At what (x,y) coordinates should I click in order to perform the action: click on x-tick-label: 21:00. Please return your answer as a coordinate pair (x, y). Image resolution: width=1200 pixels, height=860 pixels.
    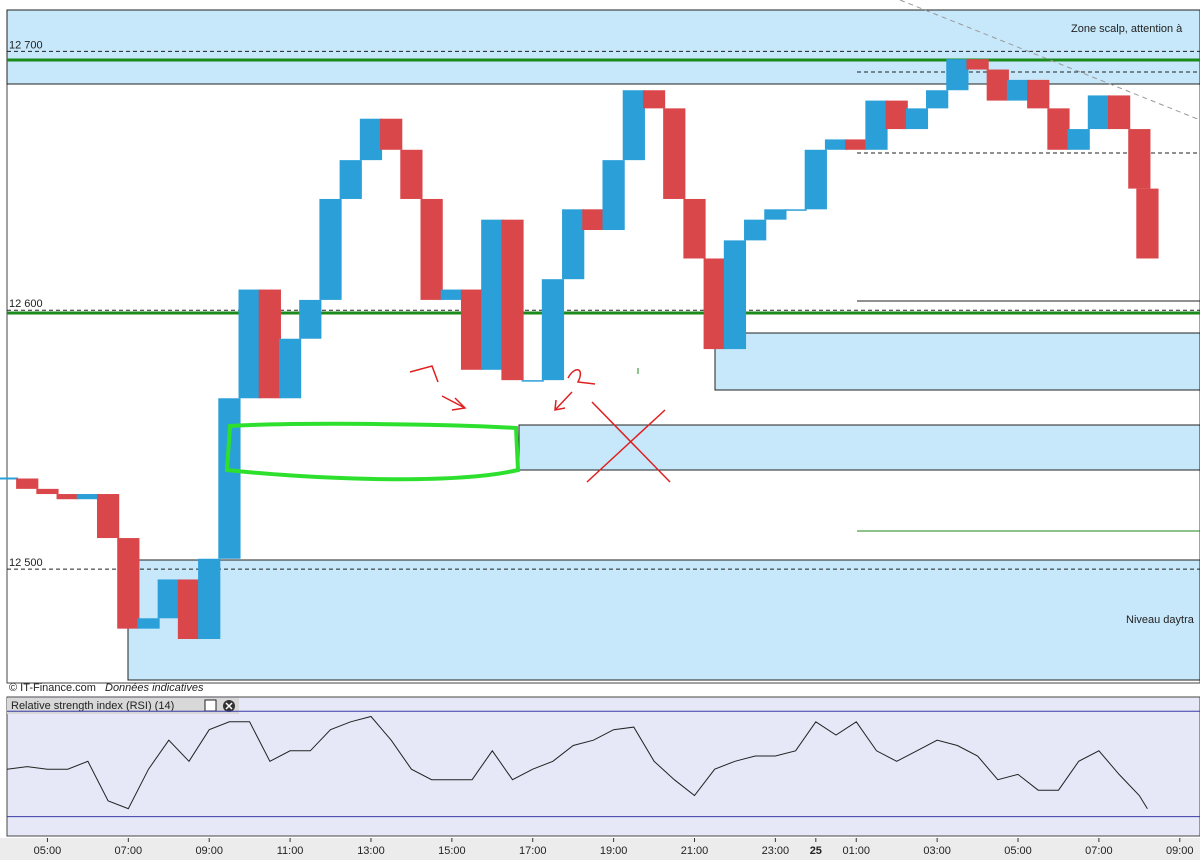
    Looking at the image, I should click on (695, 851).